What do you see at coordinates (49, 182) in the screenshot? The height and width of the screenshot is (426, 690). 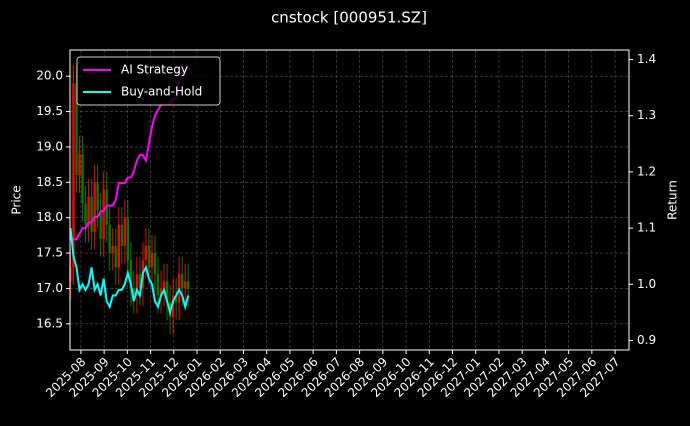 I see `y-tick-label: 18.5` at bounding box center [49, 182].